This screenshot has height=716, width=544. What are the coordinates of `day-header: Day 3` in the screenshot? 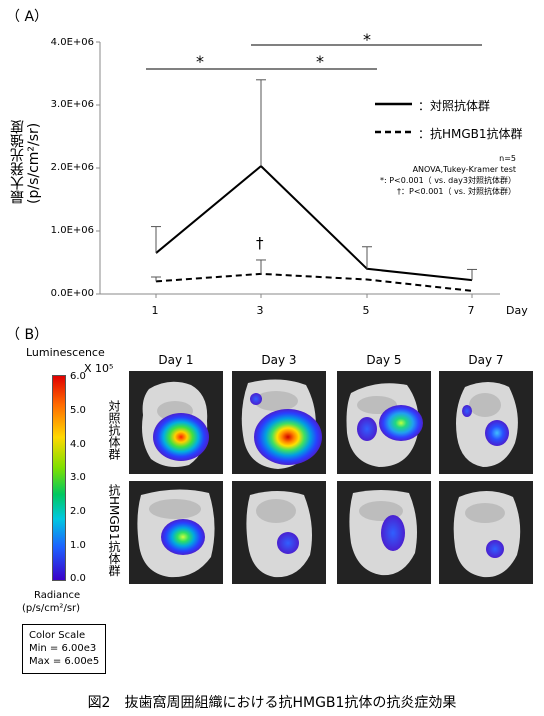 It's located at (279, 360).